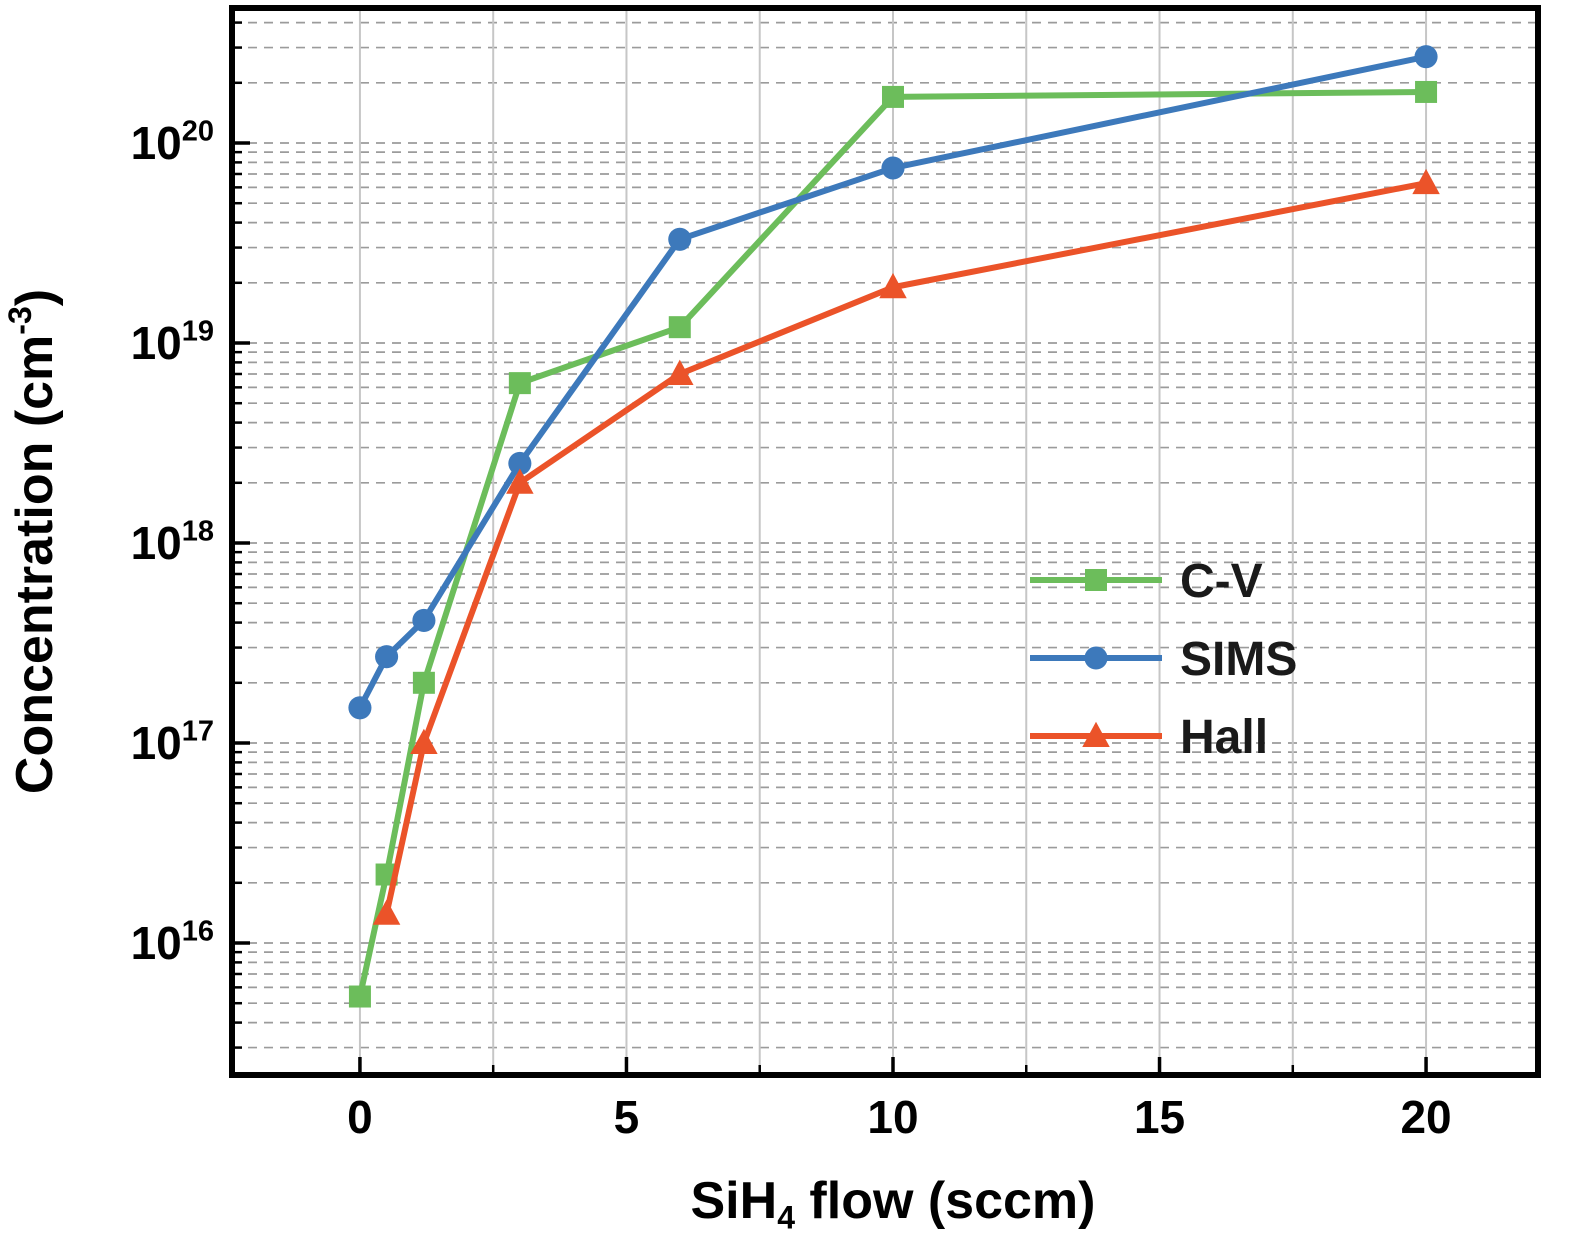 The height and width of the screenshot is (1259, 1575). Describe the element at coordinates (172, 942) in the screenshot. I see `y-tick-label: 1016` at that location.